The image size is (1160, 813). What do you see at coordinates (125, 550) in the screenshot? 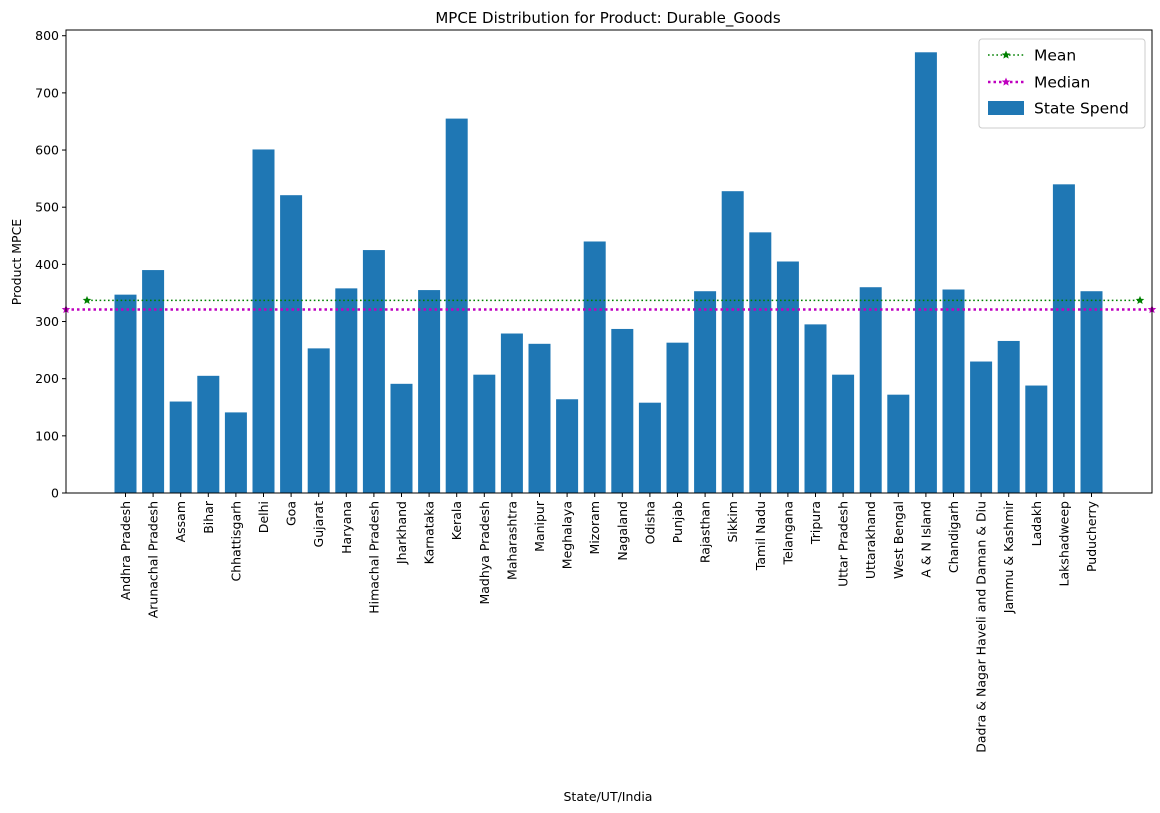
I see `x-tick-label-0: Andhra Pradesh` at bounding box center [125, 550].